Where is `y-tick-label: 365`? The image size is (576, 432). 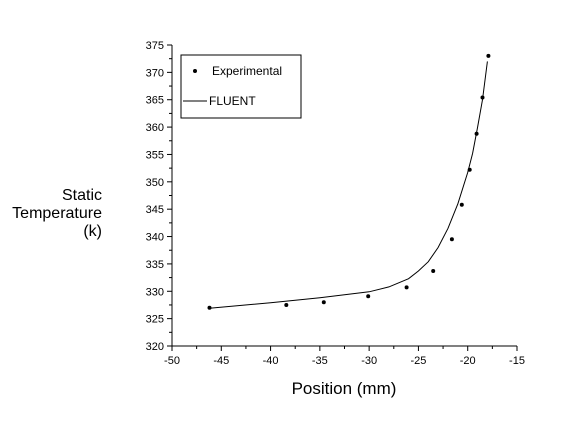 y-tick-label: 365 is located at coordinates (155, 101).